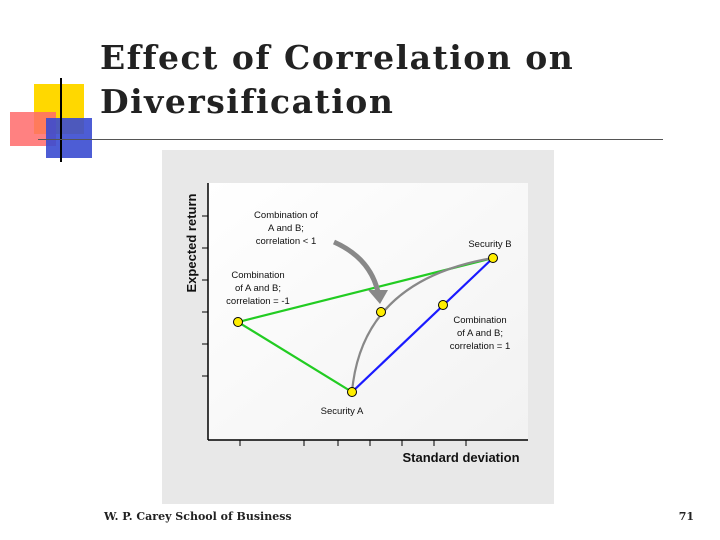 The height and width of the screenshot is (540, 720). I want to click on corr-pos1-label: Combination of A and B; correlation = 1, so click(480, 333).